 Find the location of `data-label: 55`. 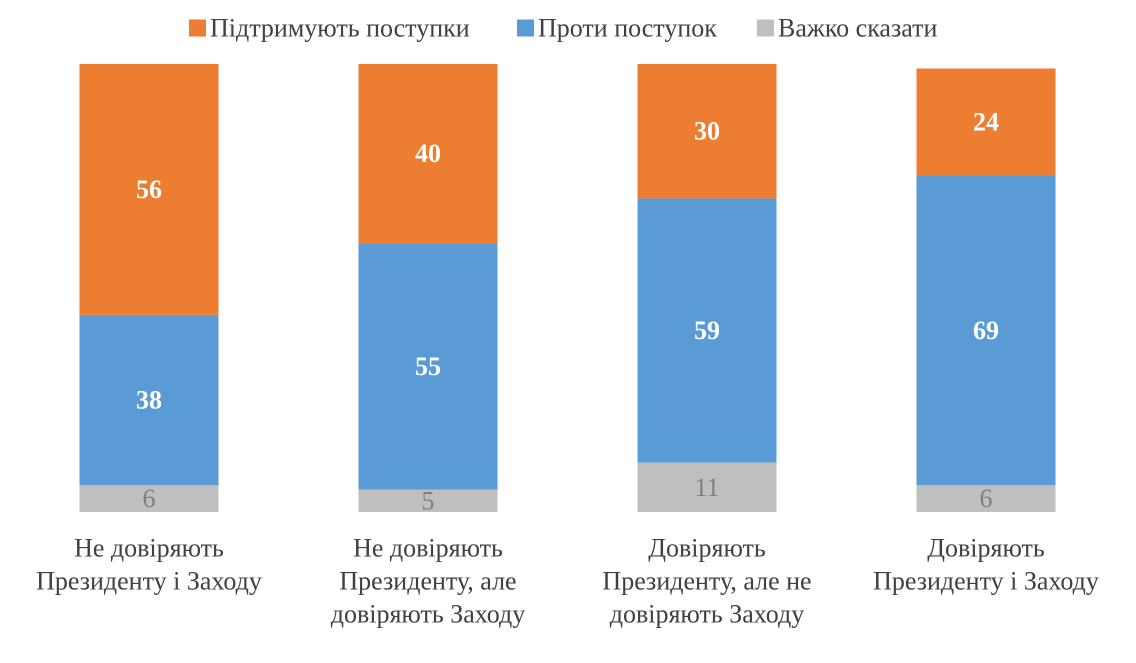

data-label: 55 is located at coordinates (428, 366).